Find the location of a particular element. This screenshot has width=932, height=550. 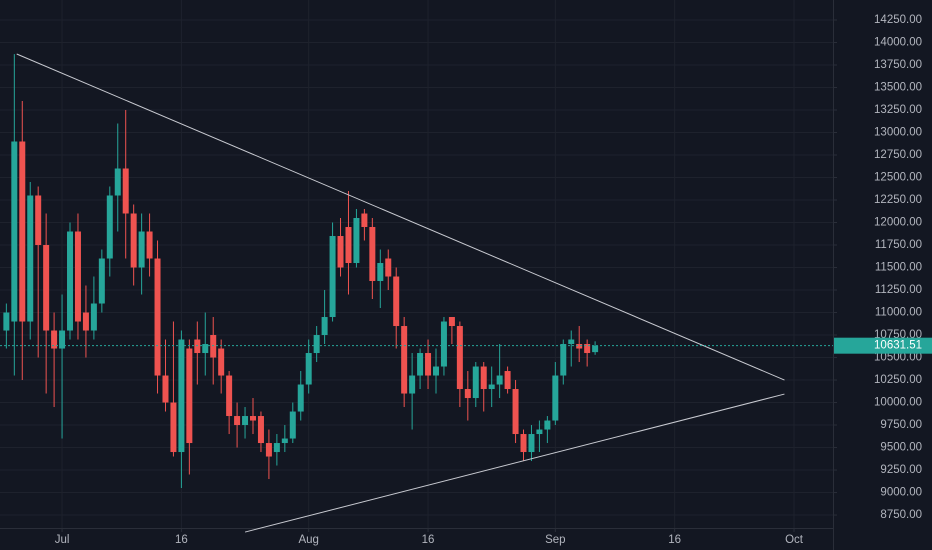

x-tick-label: Oct is located at coordinates (794, 540).